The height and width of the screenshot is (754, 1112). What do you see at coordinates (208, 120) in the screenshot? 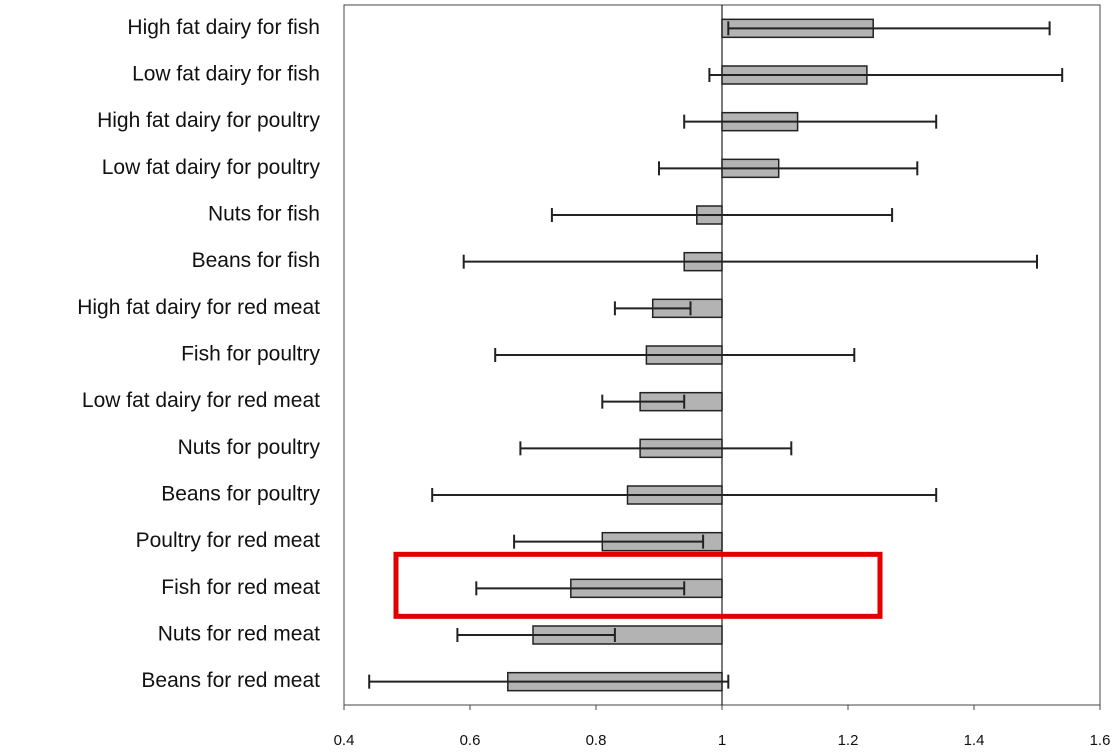
I see `y-tick-label: High fat dairy for poultry` at bounding box center [208, 120].